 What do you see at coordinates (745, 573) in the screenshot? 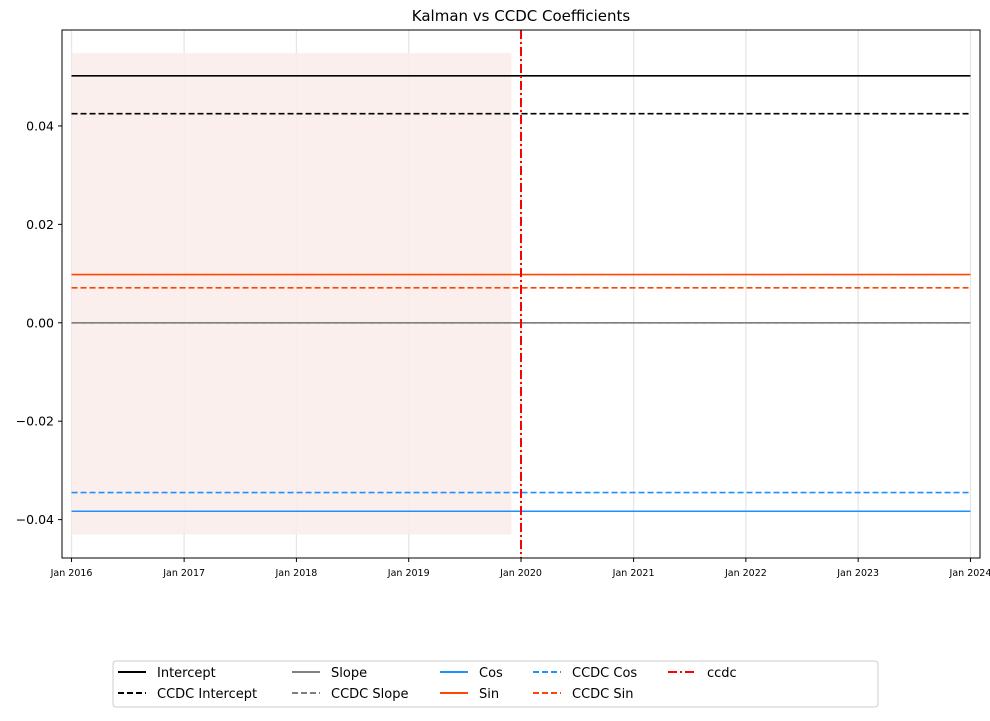
I see `x-tick-label-6: Jan 2022` at bounding box center [745, 573].